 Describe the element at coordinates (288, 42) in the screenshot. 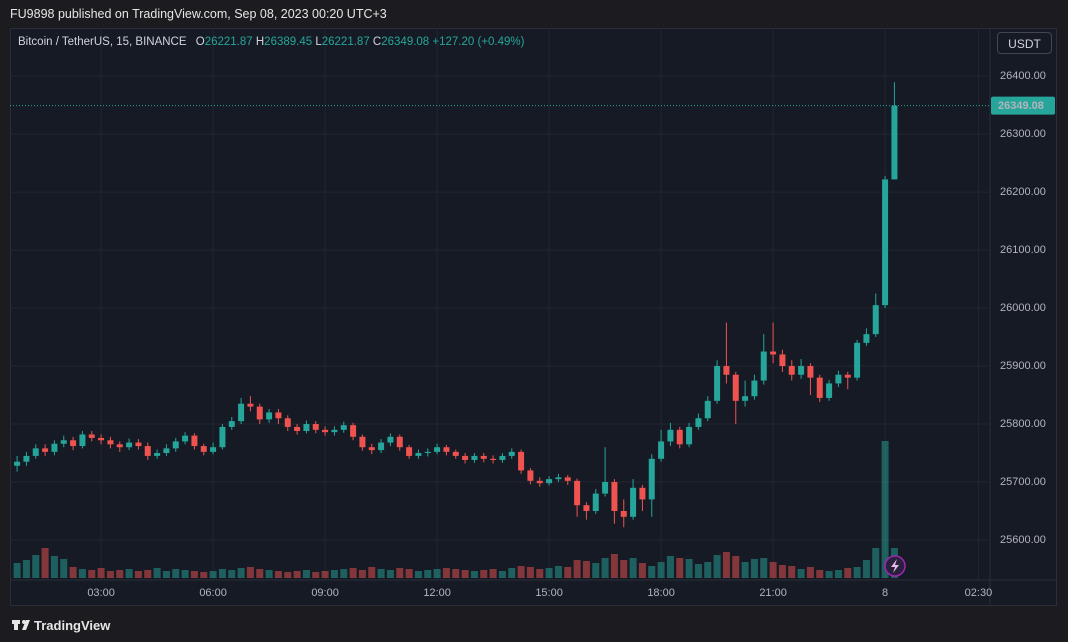

I see `ohlc-value: 26389.45` at that location.